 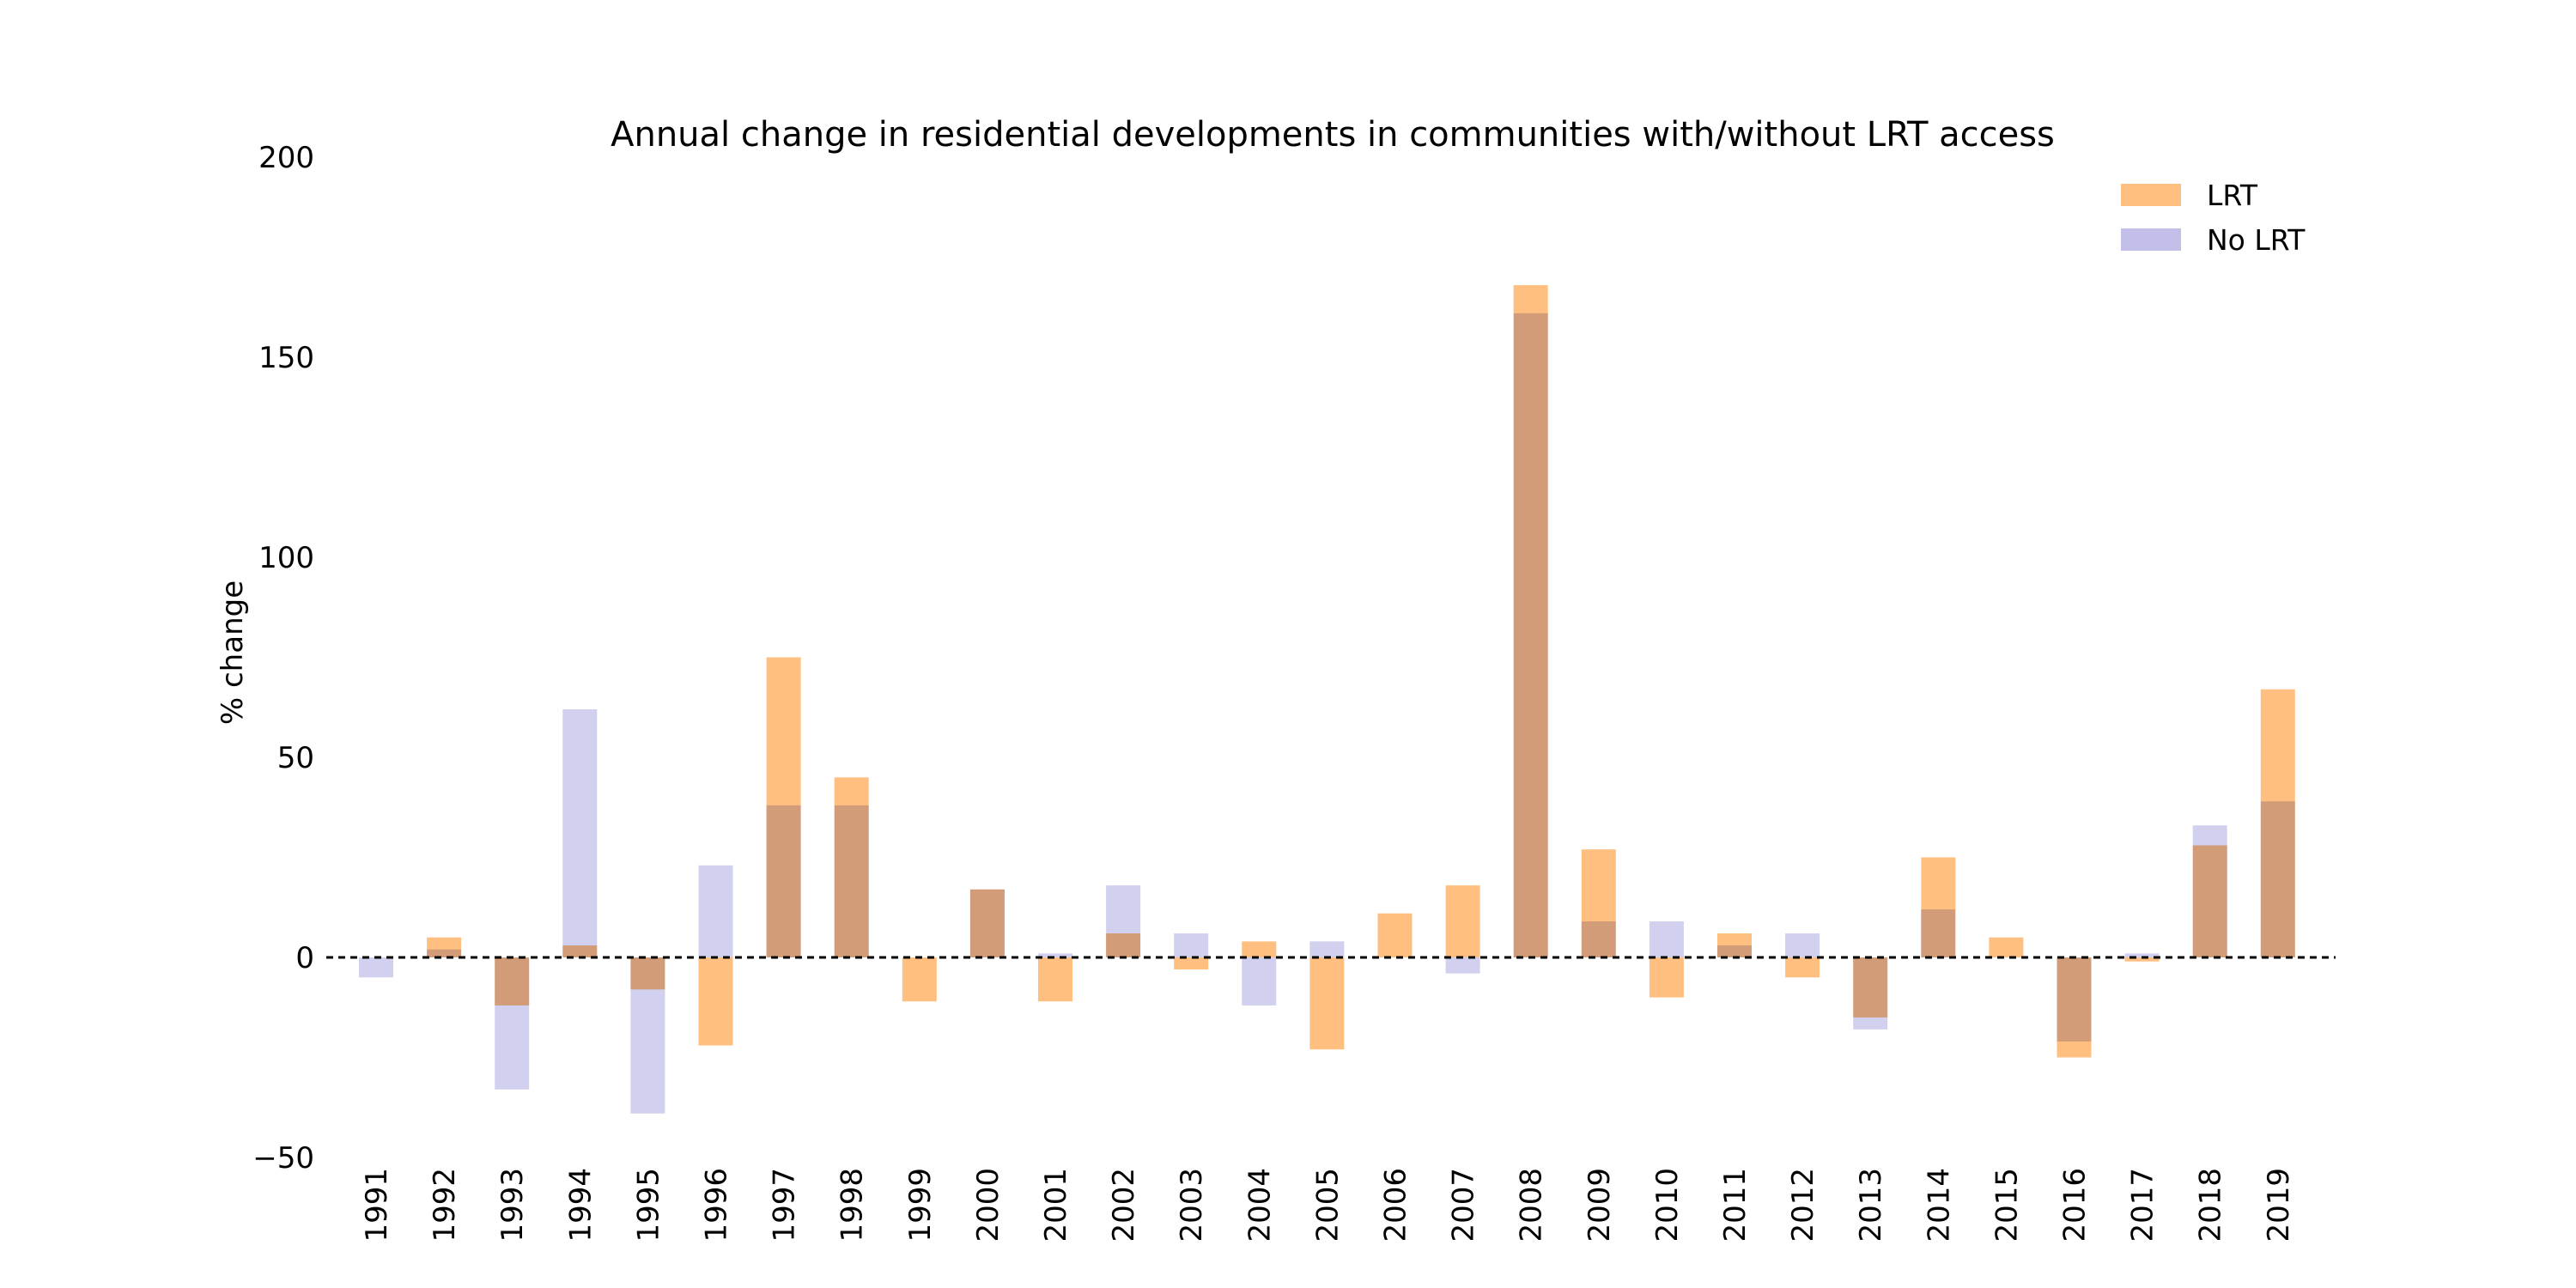 What do you see at coordinates (1871, 1205) in the screenshot?
I see `x-tick-label: 2013` at bounding box center [1871, 1205].